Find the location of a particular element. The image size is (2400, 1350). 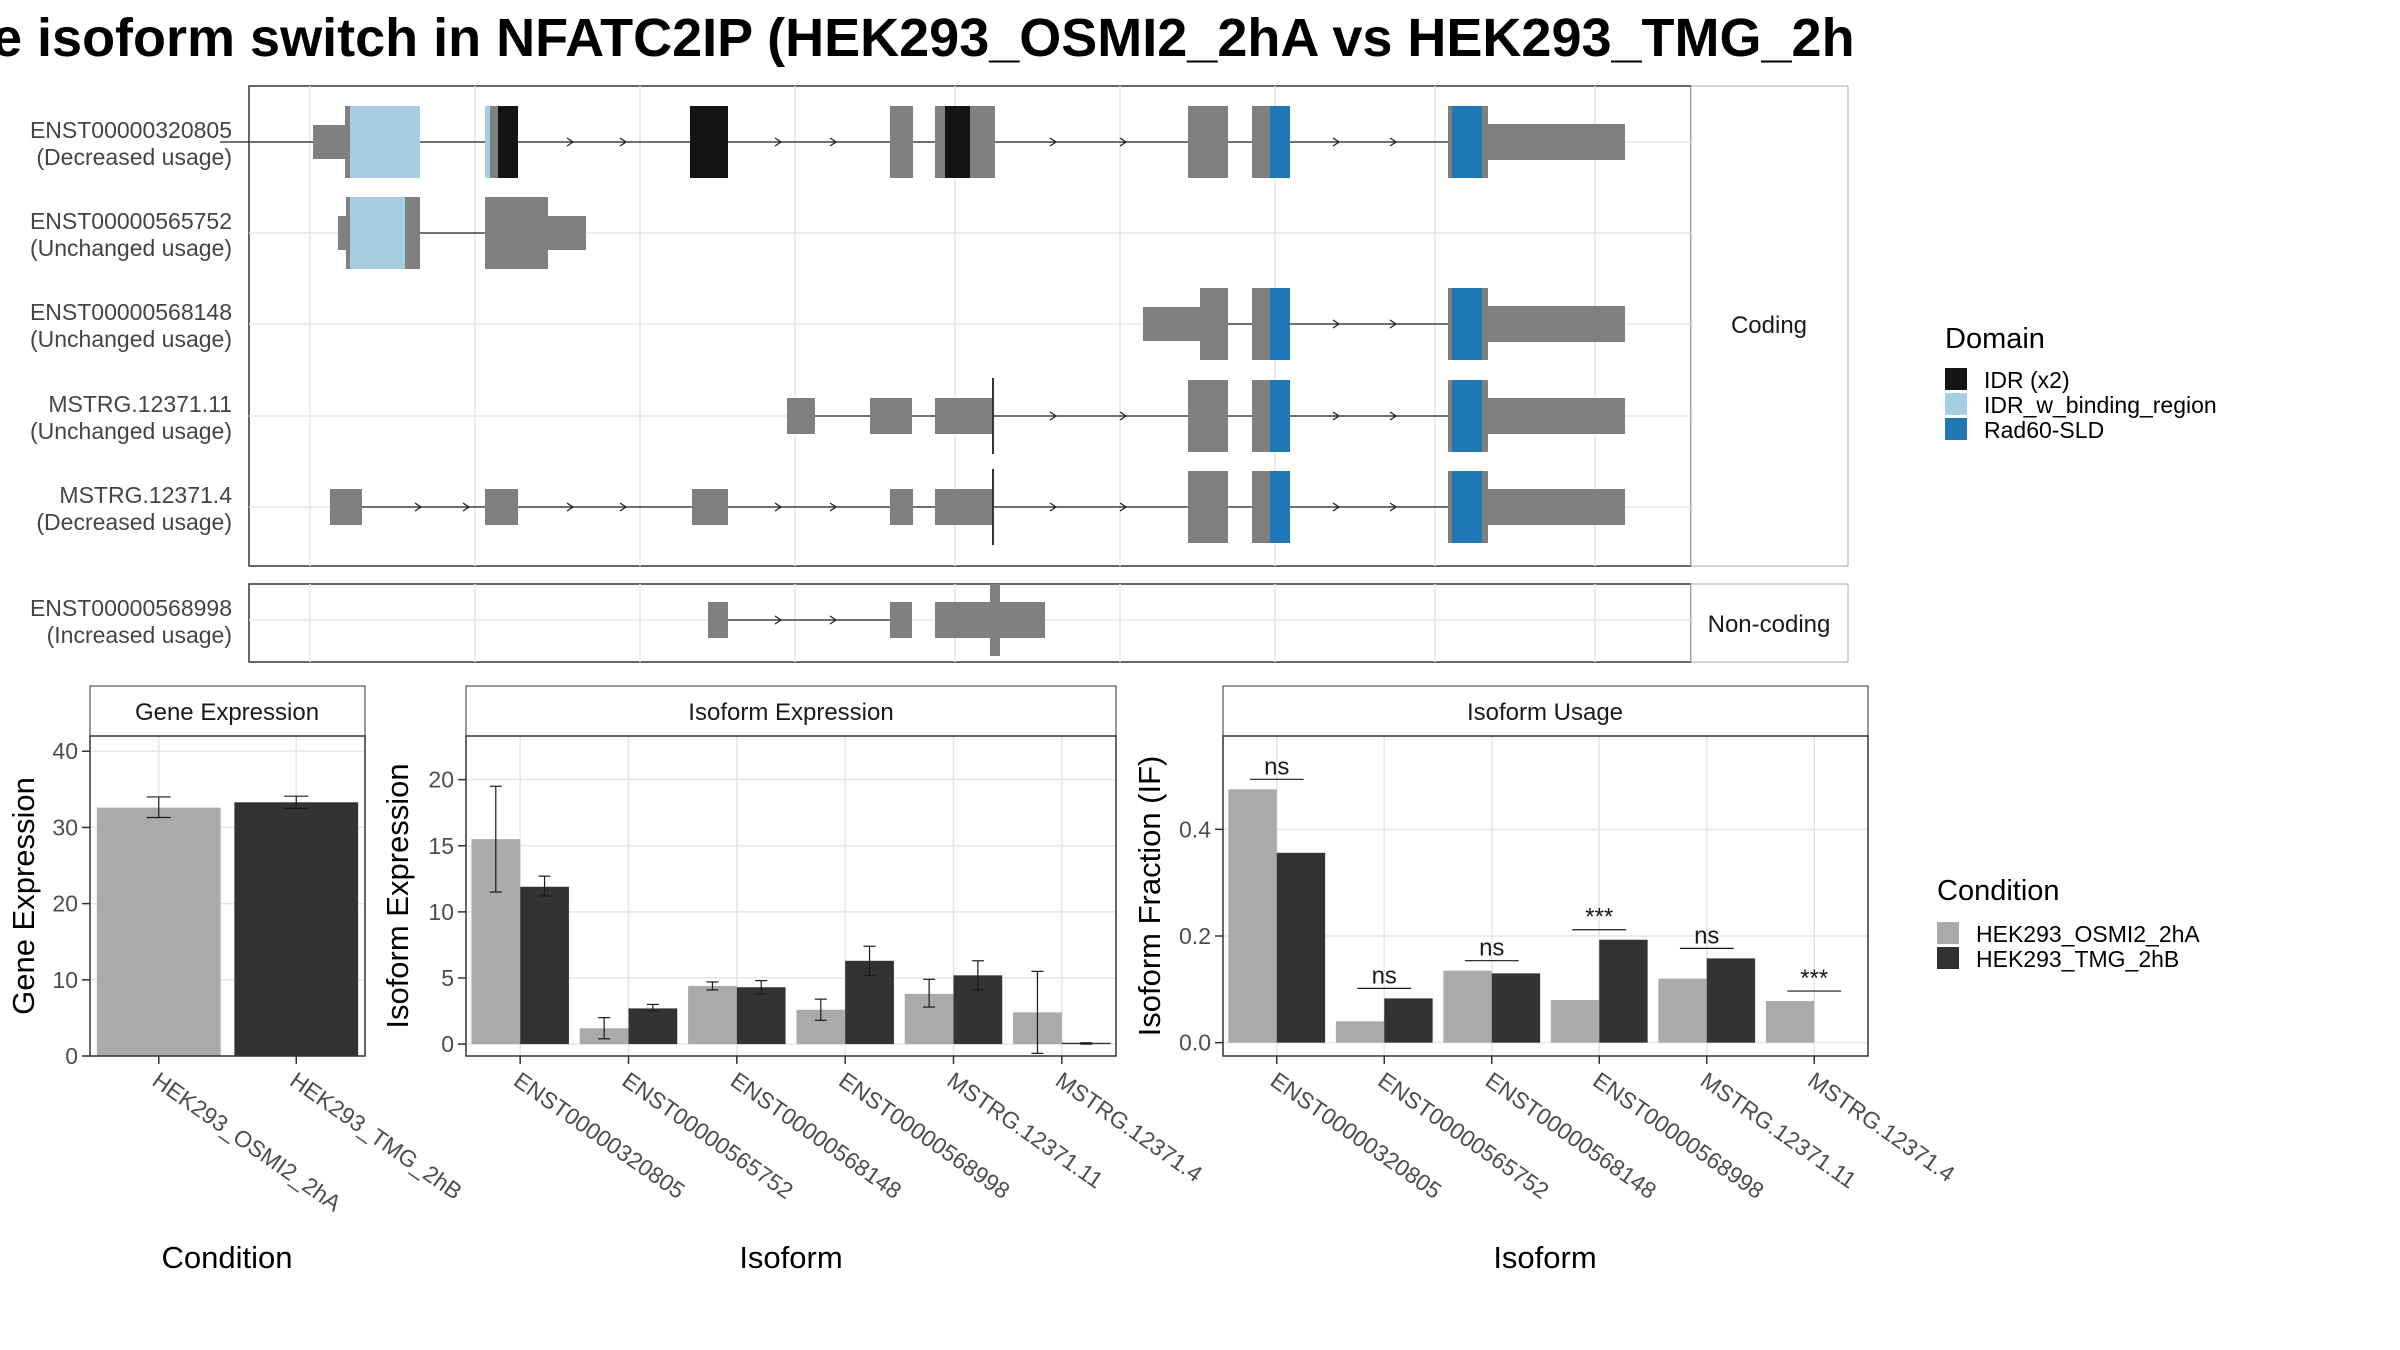

transcript-id-label: ENST00000568148 is located at coordinates (131, 312).